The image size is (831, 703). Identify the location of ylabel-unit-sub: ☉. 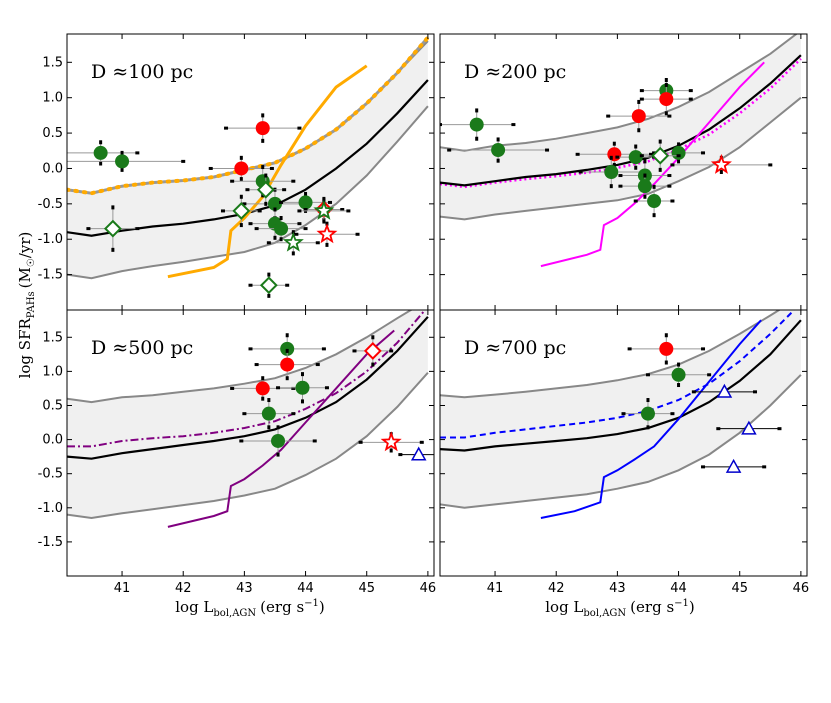
(31, 262).